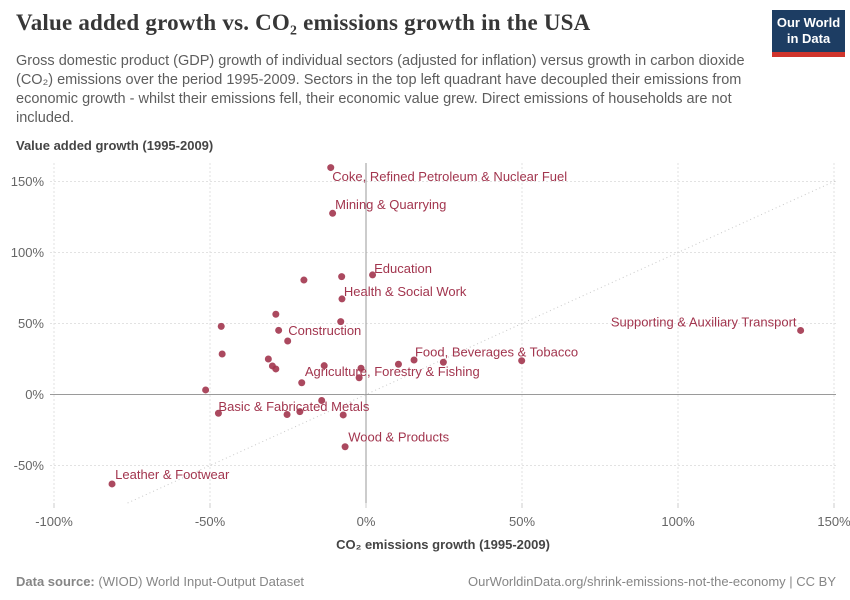  Describe the element at coordinates (29, 465) in the screenshot. I see `y-tick-label: -50%` at that location.